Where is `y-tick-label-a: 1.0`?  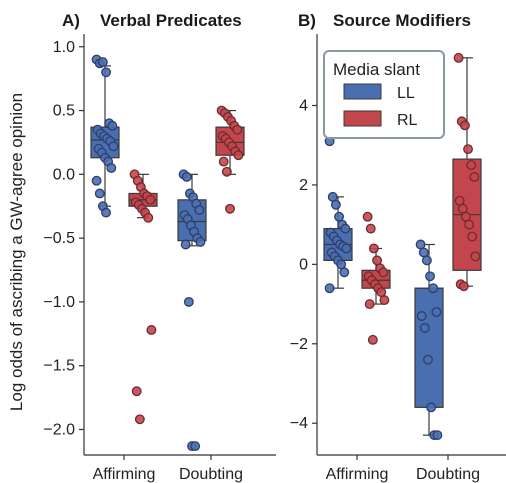 y-tick-label-a: 1.0 is located at coordinates (64, 47).